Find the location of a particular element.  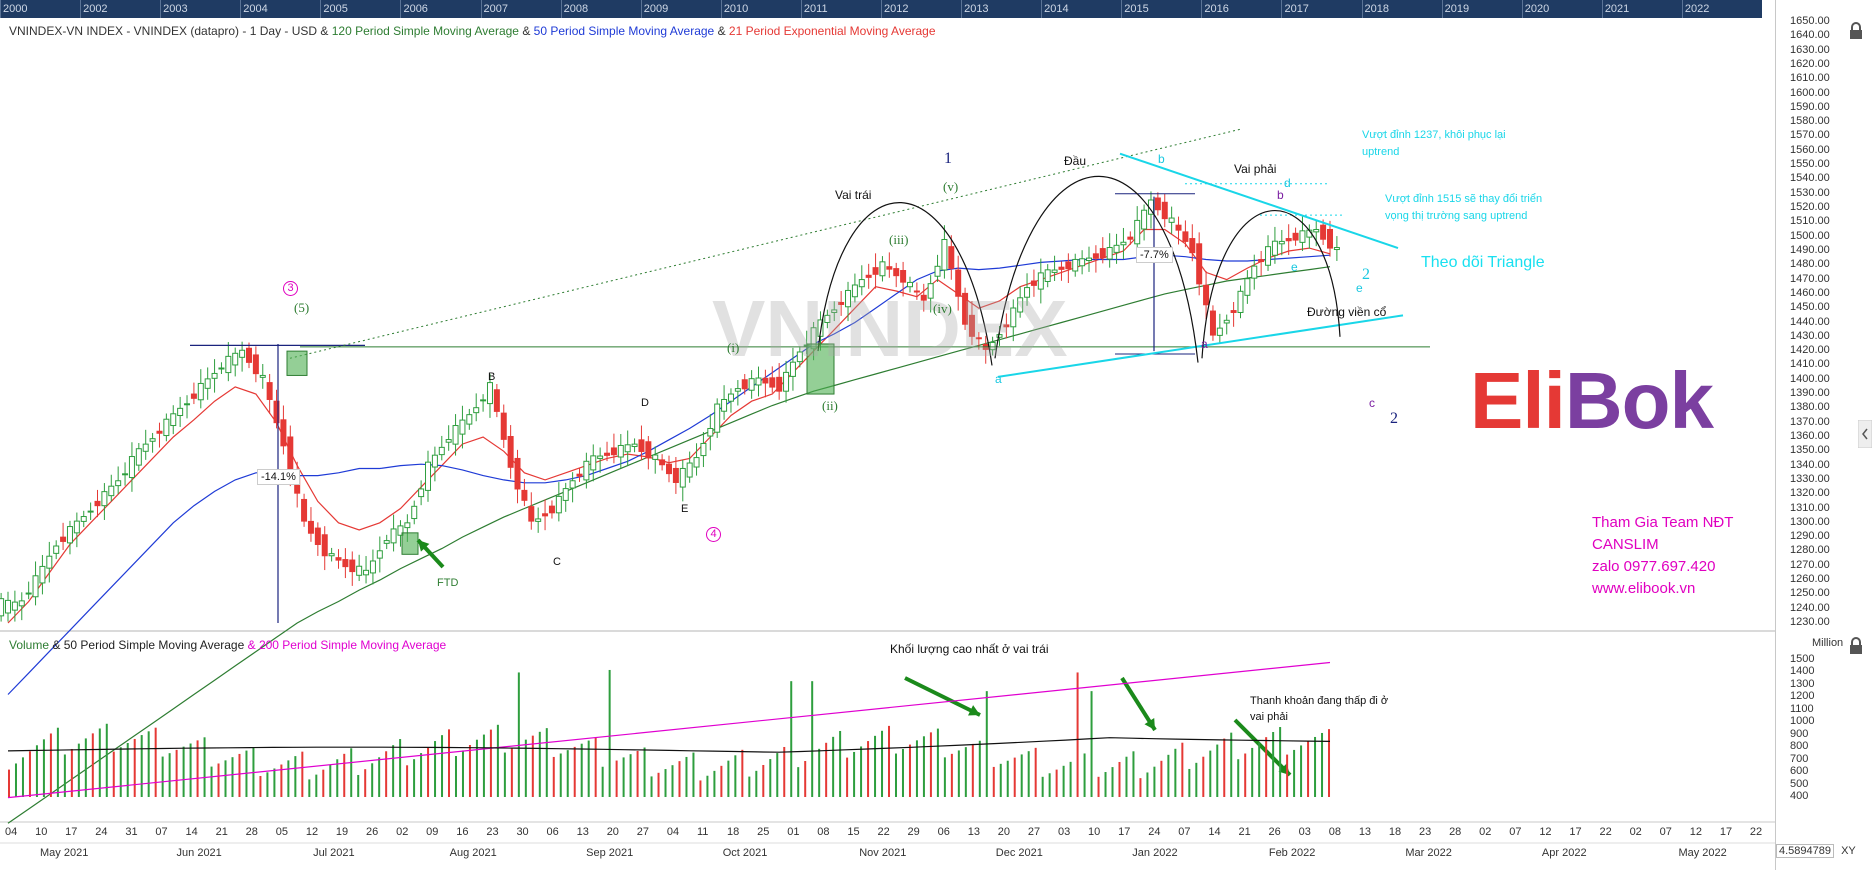

x-month-label: Aug 2021 is located at coordinates (473, 853).